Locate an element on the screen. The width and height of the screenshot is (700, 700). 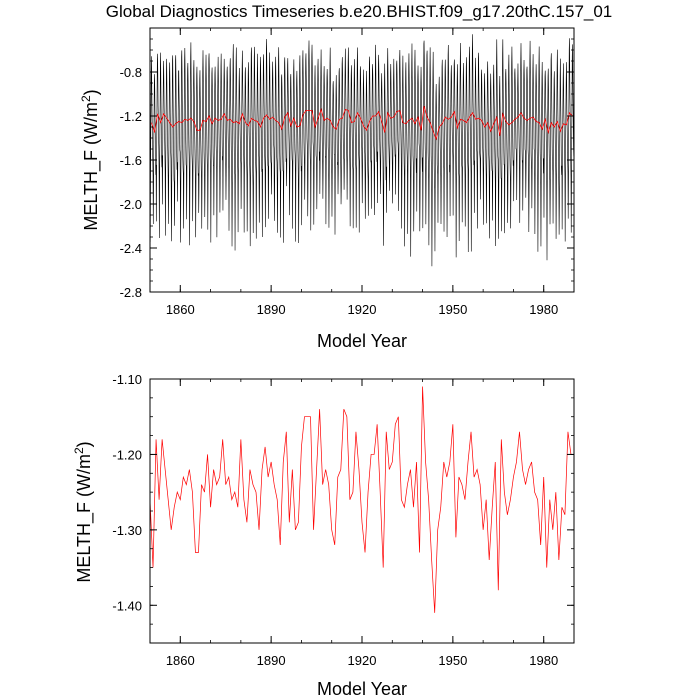
bottom-y-axis-label-main: MELTH_F (W/m is located at coordinates (84, 518).